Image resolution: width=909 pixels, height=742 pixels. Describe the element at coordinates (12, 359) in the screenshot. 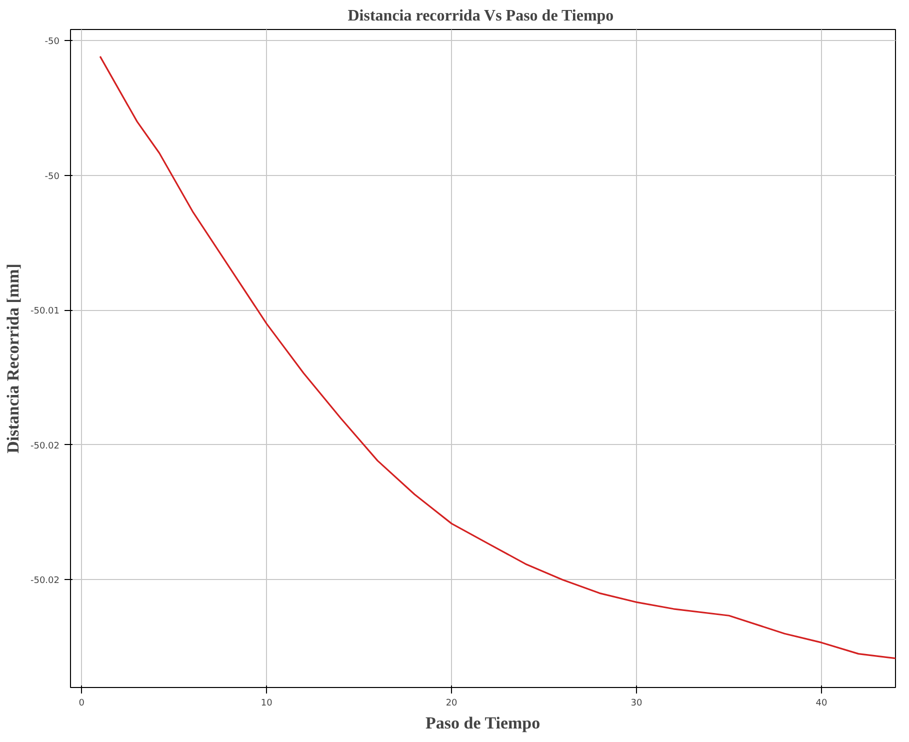

I see `y-axis-title: Distancia Recorrida [mm]` at that location.